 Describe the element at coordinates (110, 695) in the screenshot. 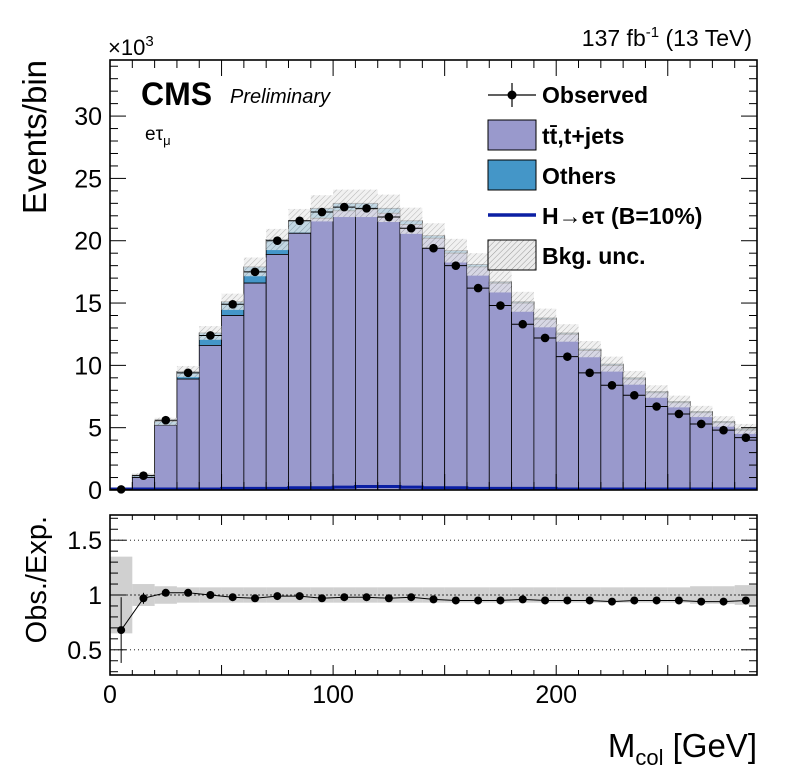

I see `xtick-label: 0` at that location.